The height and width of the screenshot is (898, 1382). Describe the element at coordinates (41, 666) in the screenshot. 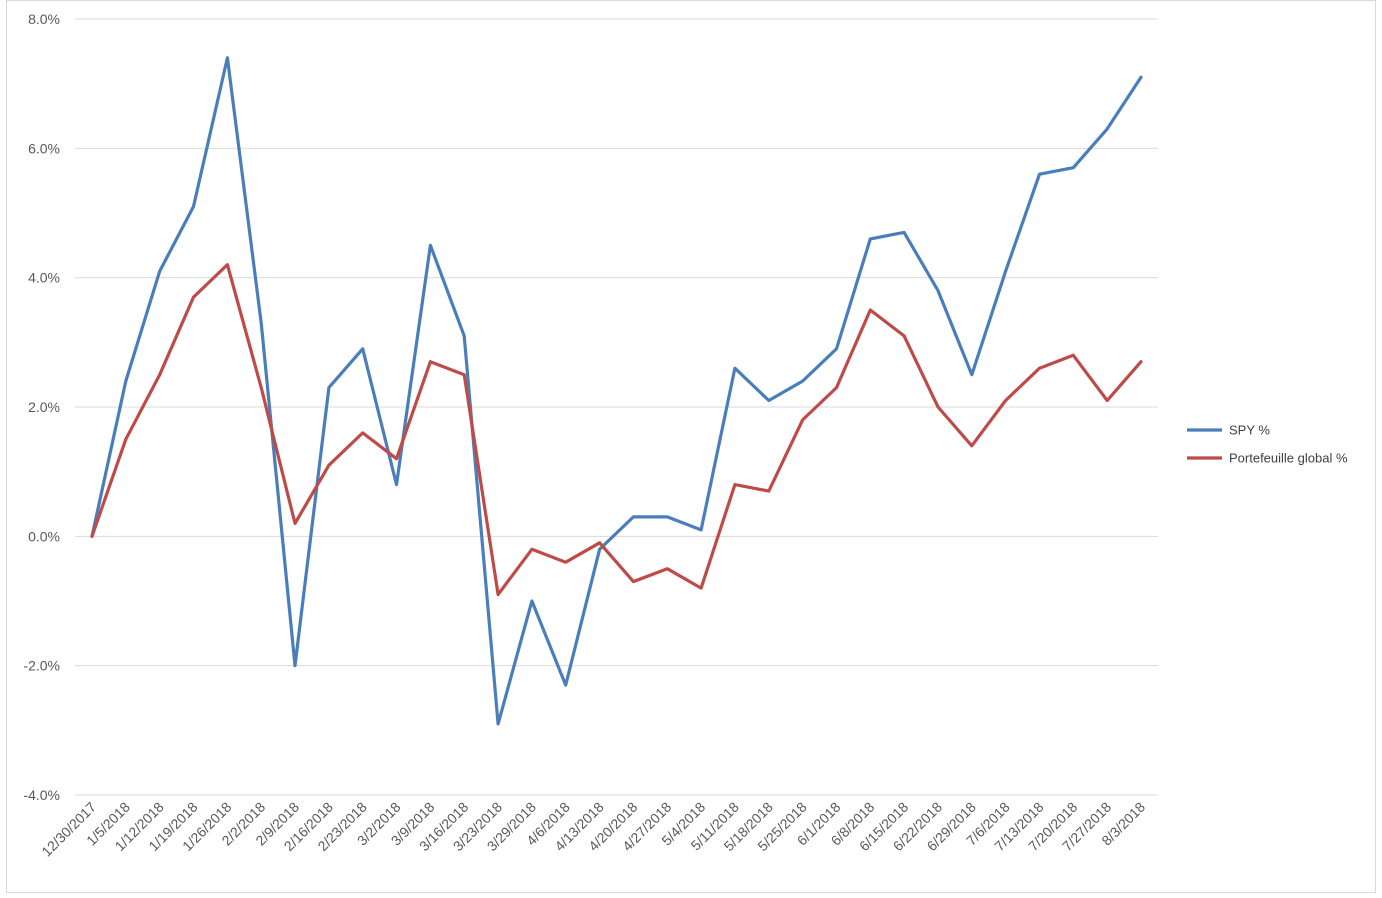

I see `y-tick-label: -2.0%` at that location.